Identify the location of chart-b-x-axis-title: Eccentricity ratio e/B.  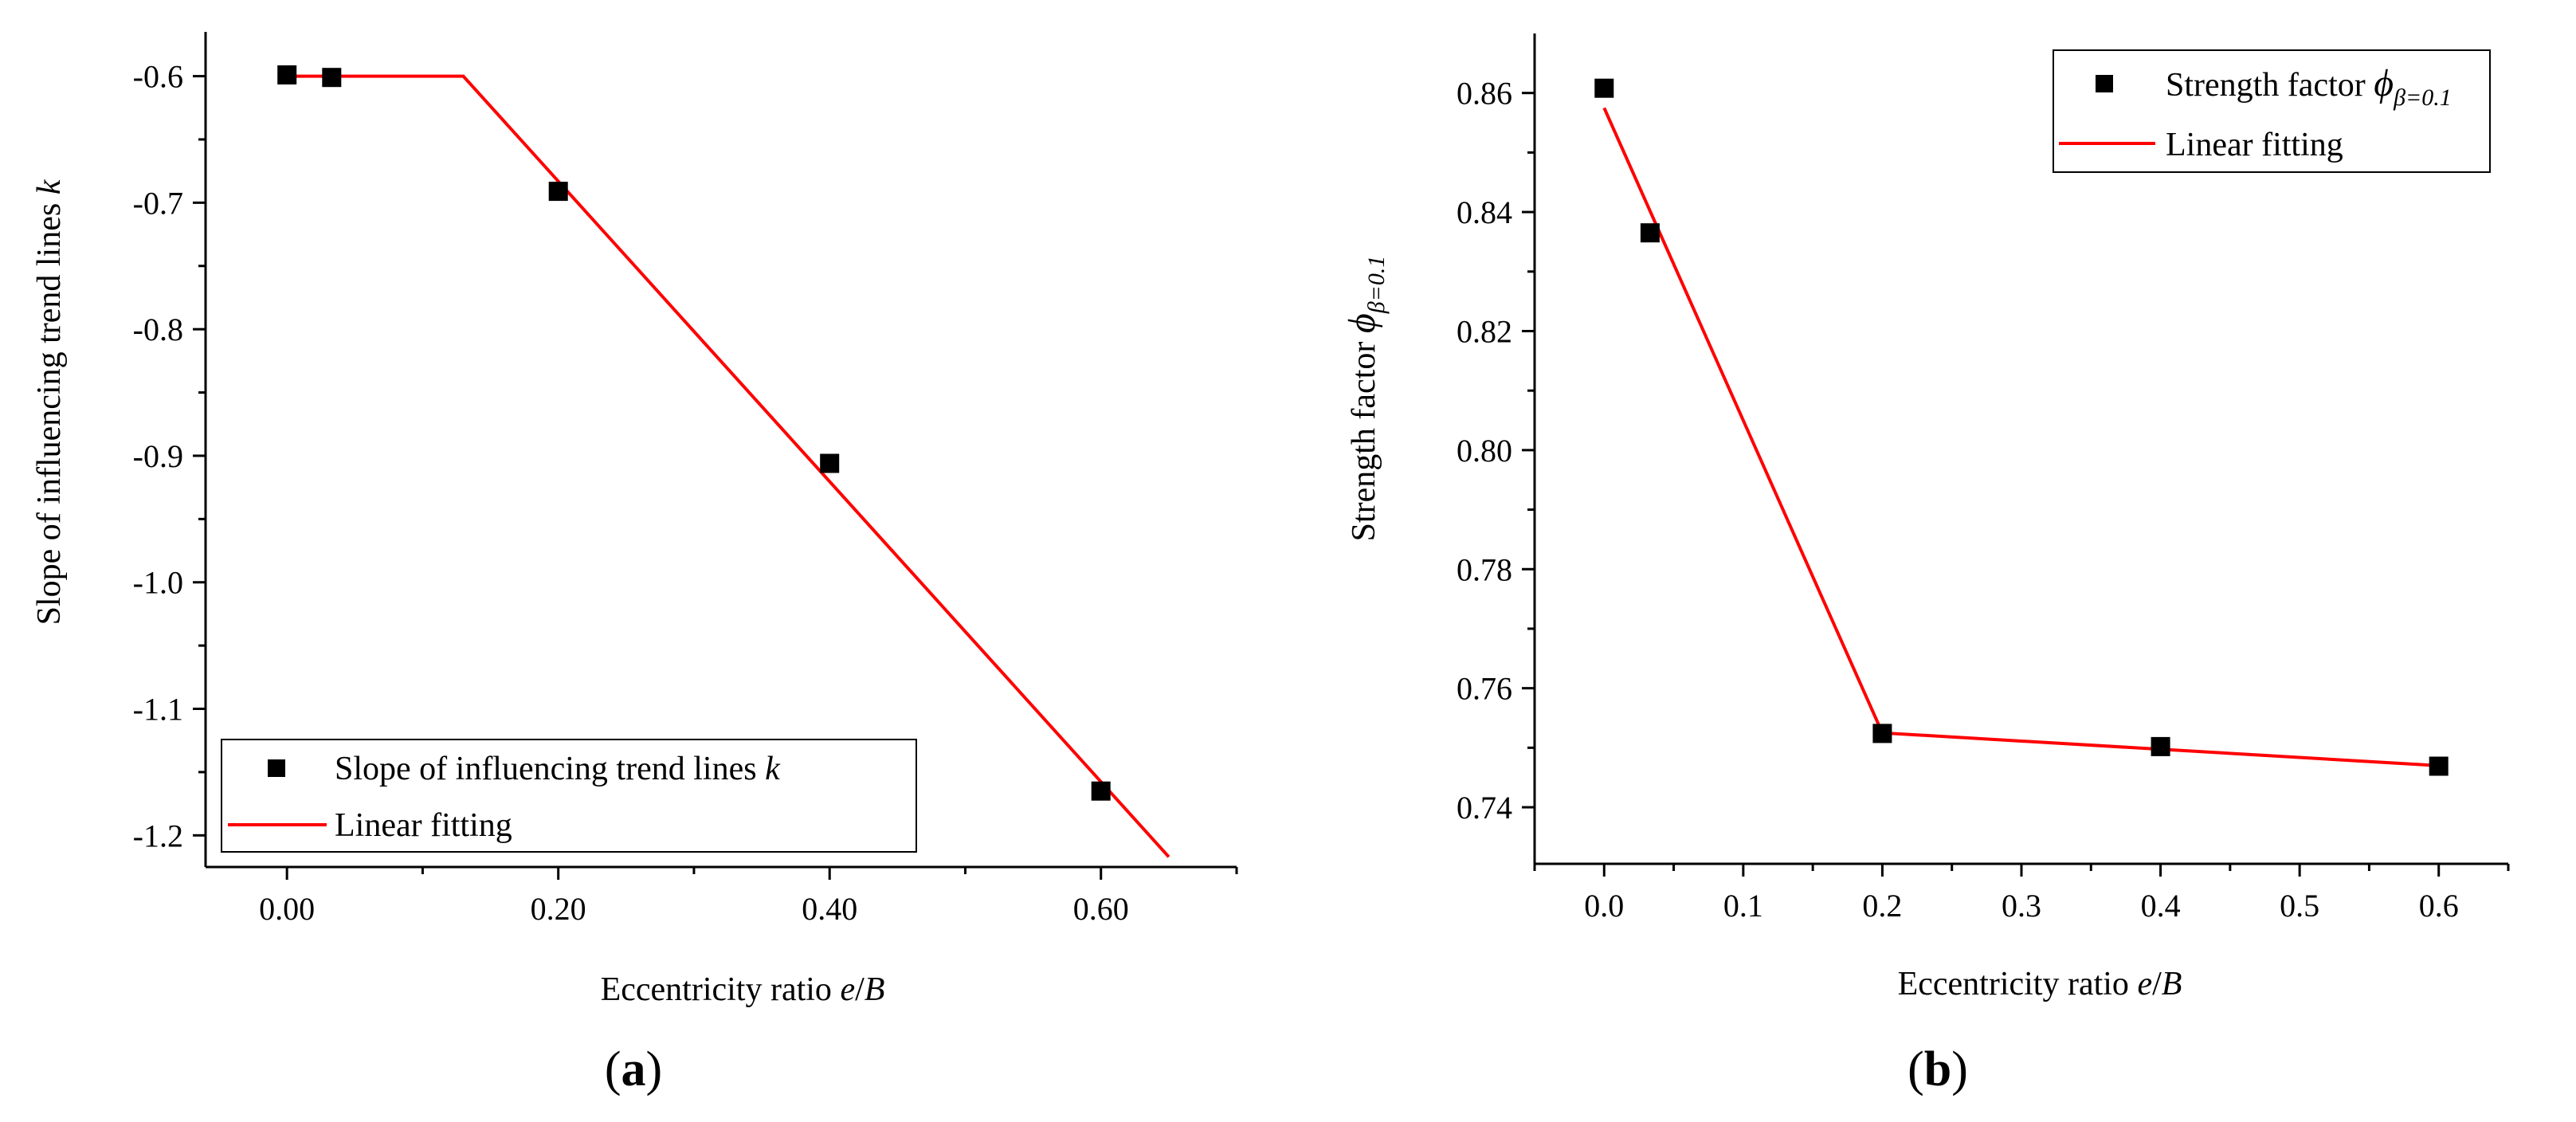
(2040, 984).